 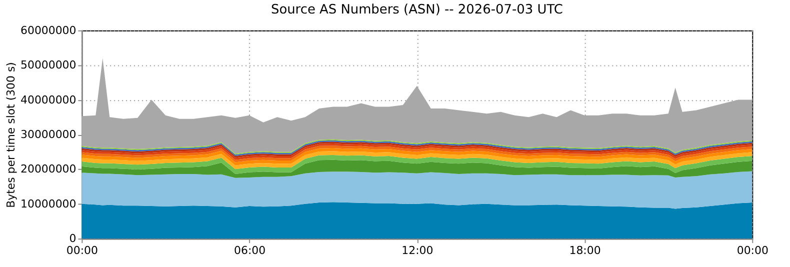 I want to click on y-tick-label: 20000000, so click(x=48, y=169).